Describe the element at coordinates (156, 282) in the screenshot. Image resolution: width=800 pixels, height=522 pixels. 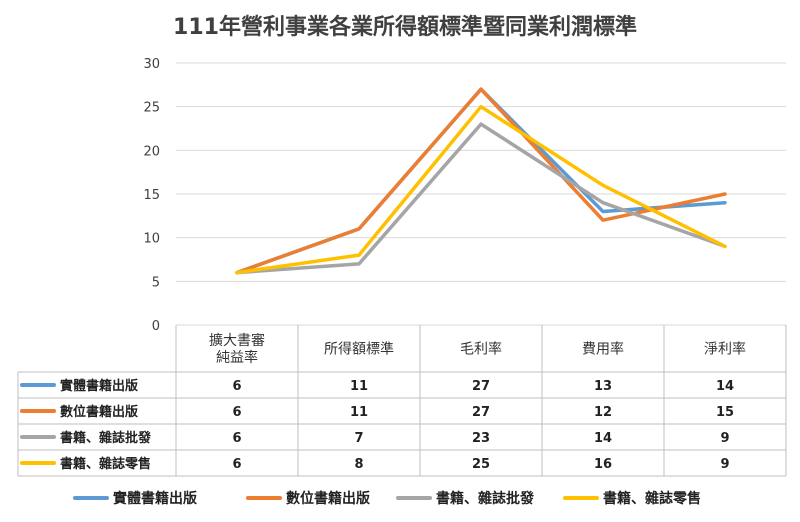
I see `y-tick-label: 5` at that location.